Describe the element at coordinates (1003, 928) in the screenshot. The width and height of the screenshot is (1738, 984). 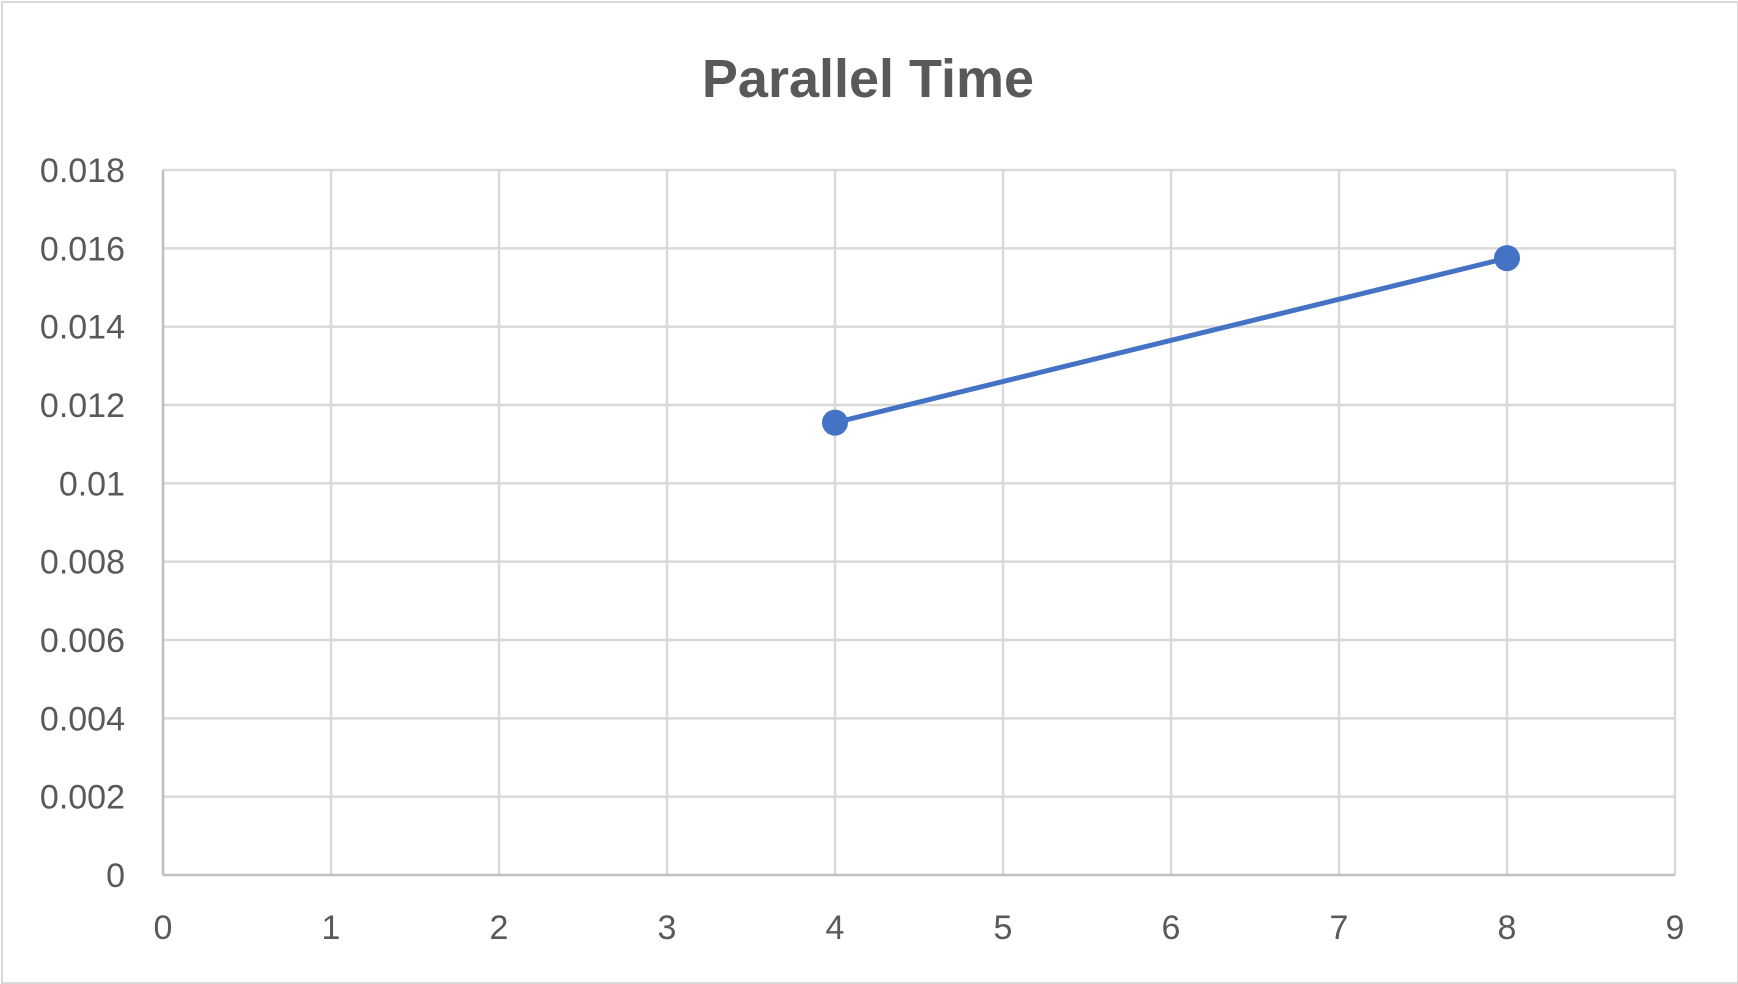
I see `x-tick-label: 5` at that location.